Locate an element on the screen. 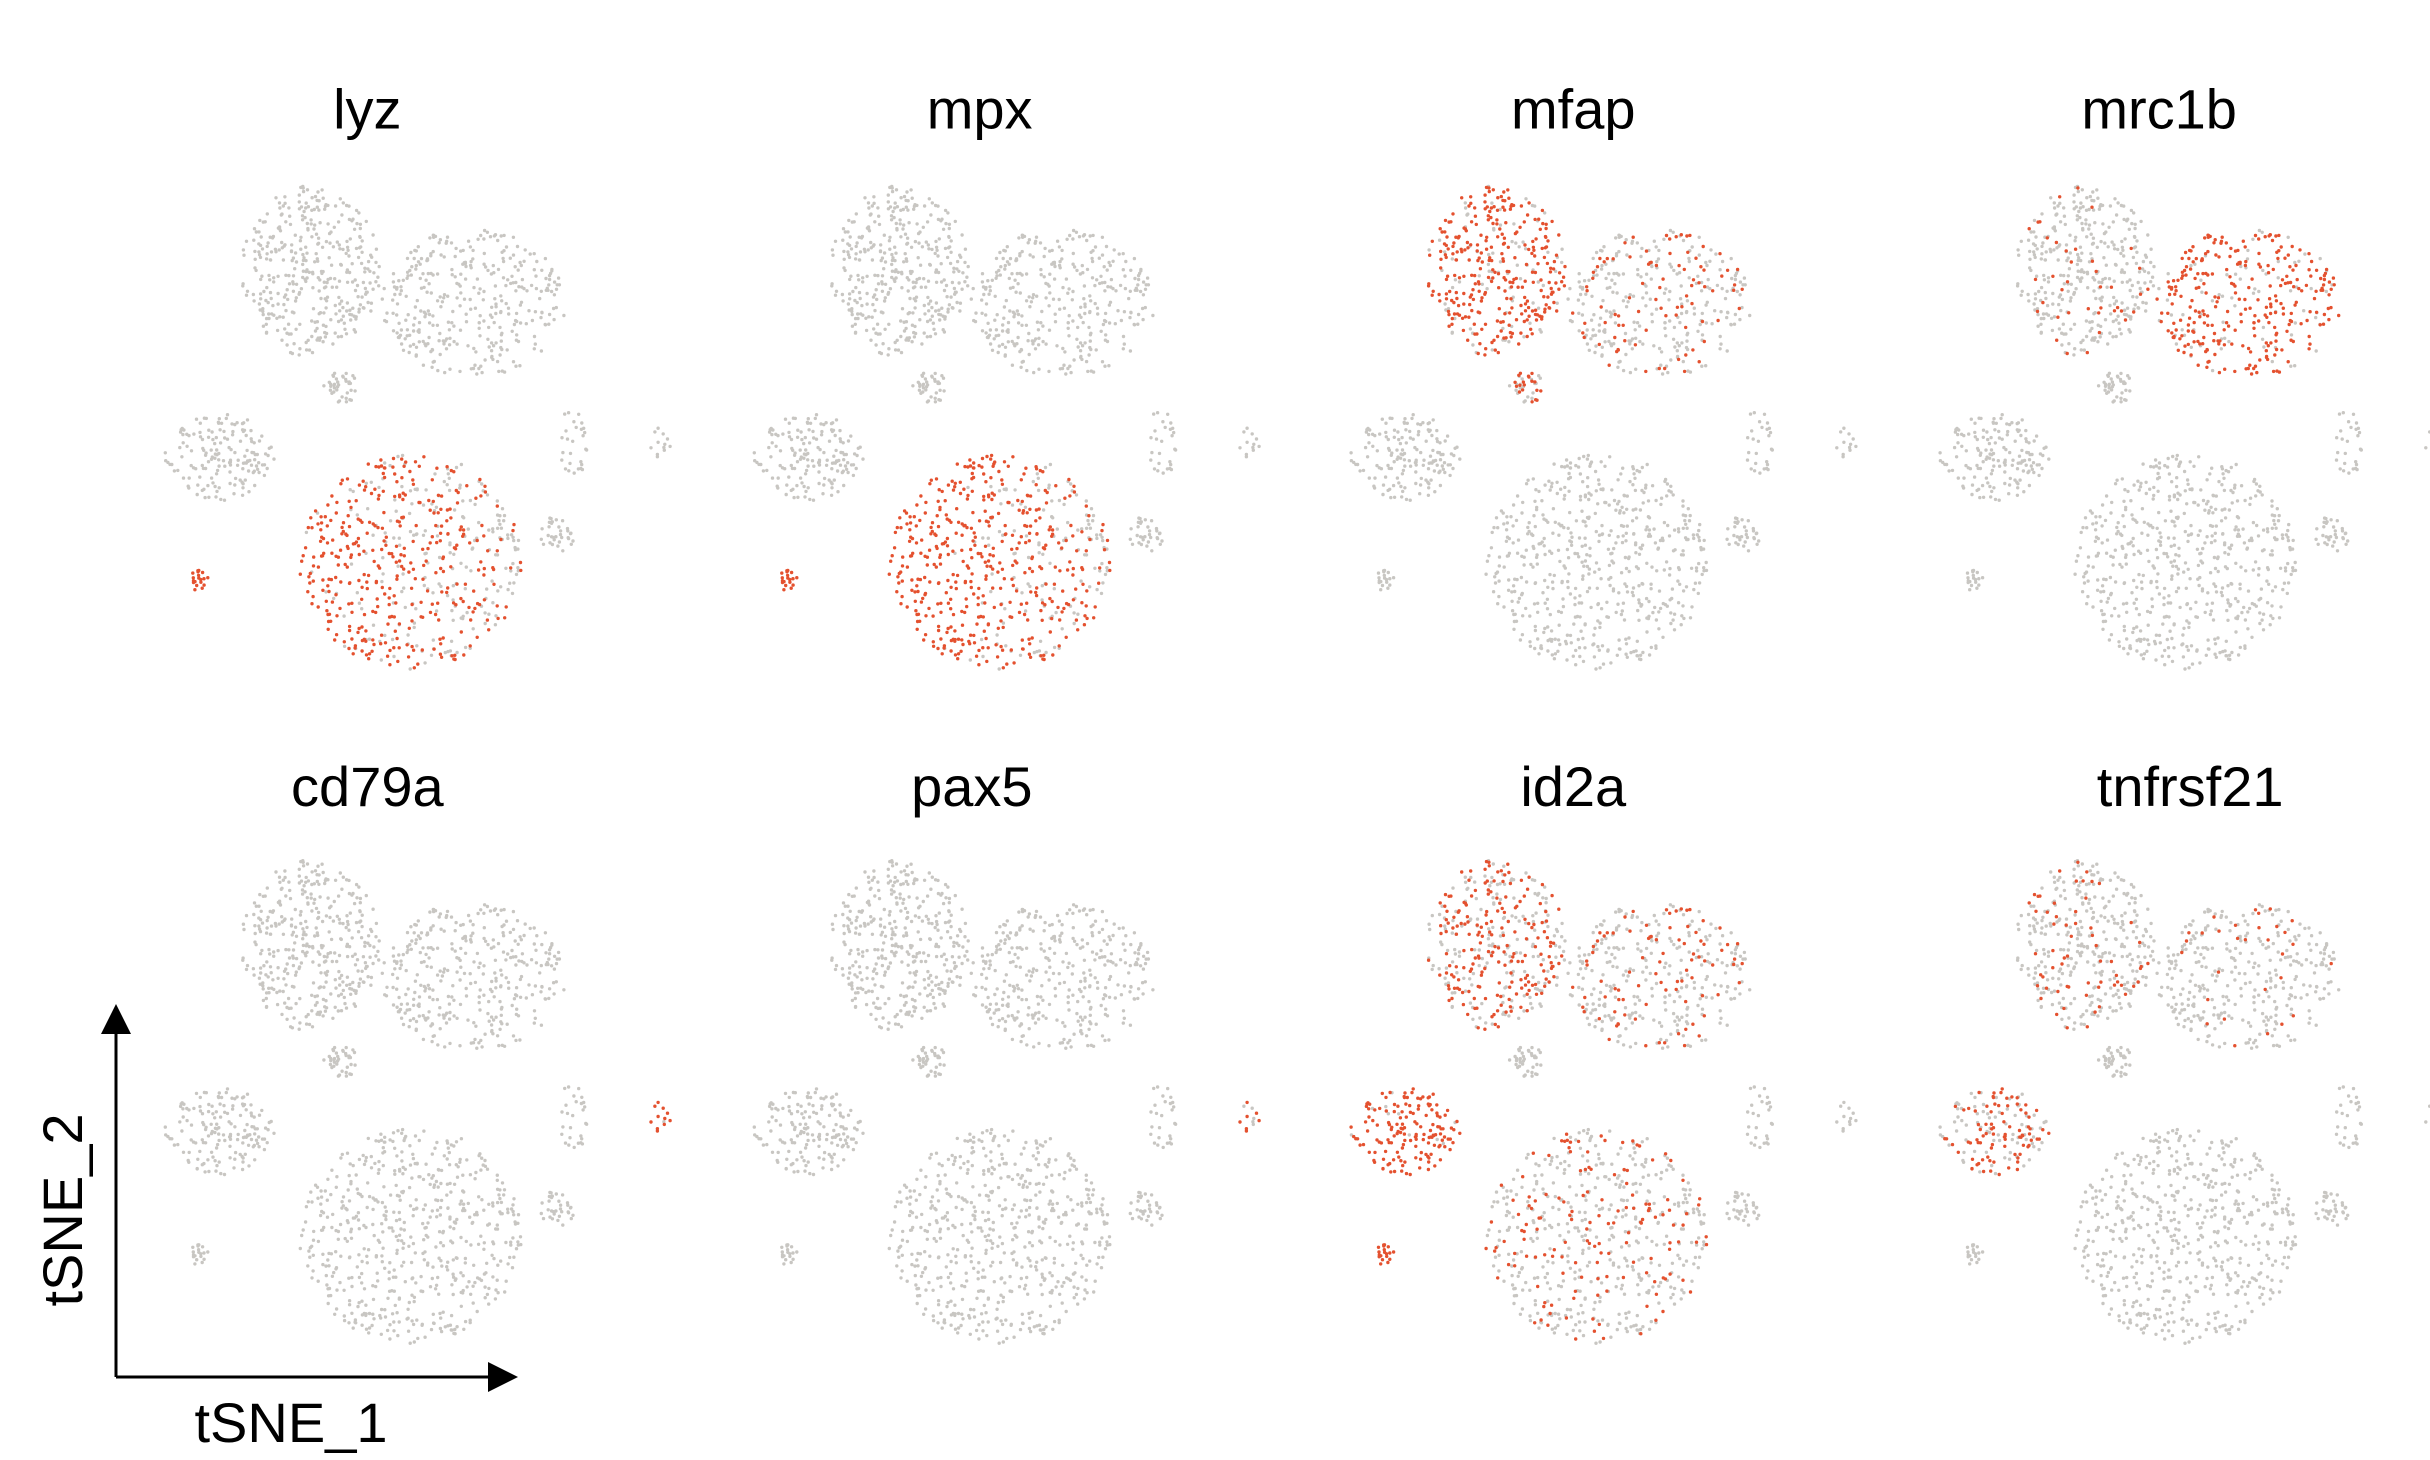 Image resolution: width=2430 pixels, height=1460 pixels. panel-title: pax5 is located at coordinates (971, 786).